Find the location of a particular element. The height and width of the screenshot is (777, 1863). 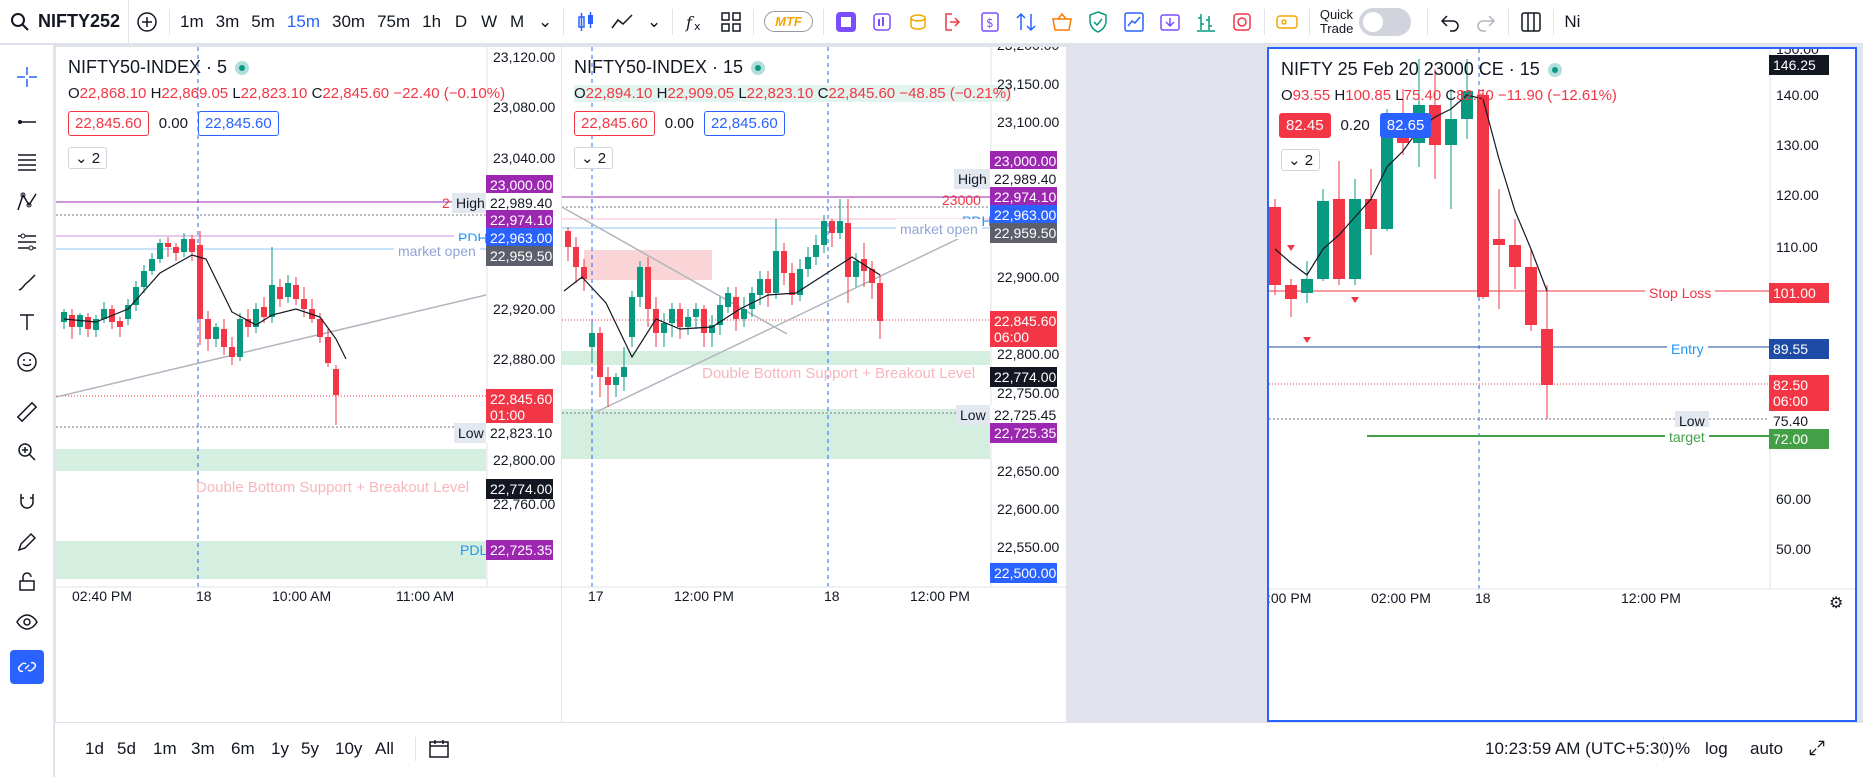

search-icon is located at coordinates (20, 21).